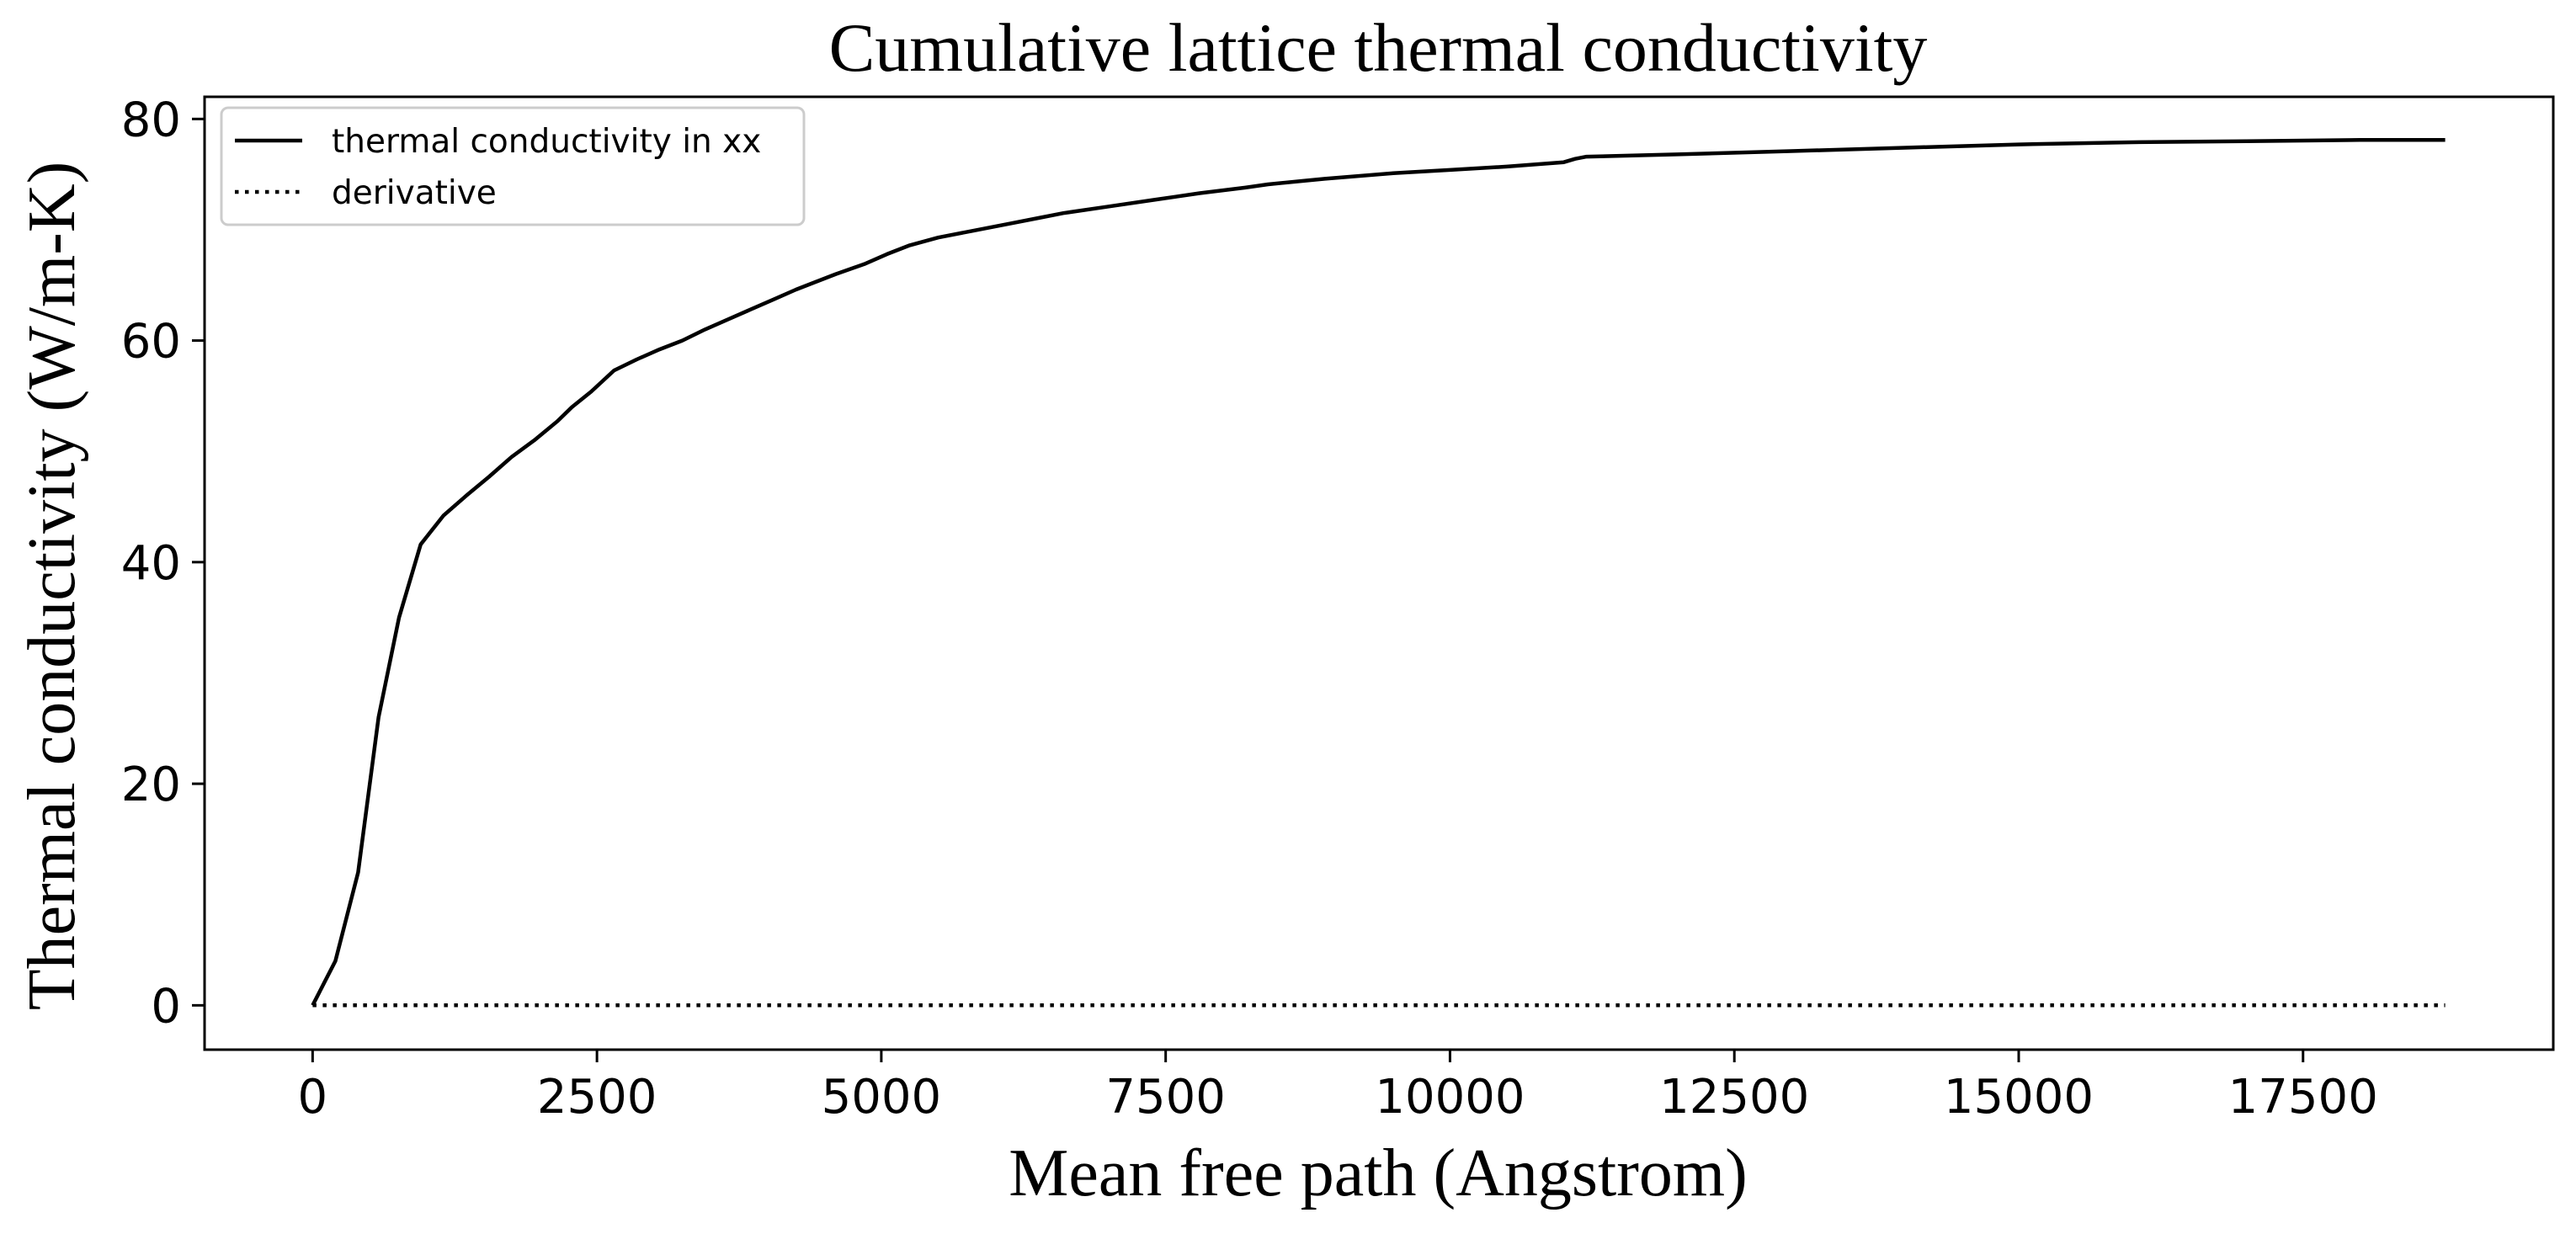 This screenshot has height=1234, width=2576. What do you see at coordinates (151, 563) in the screenshot?
I see `y-tick-label: 40` at bounding box center [151, 563].